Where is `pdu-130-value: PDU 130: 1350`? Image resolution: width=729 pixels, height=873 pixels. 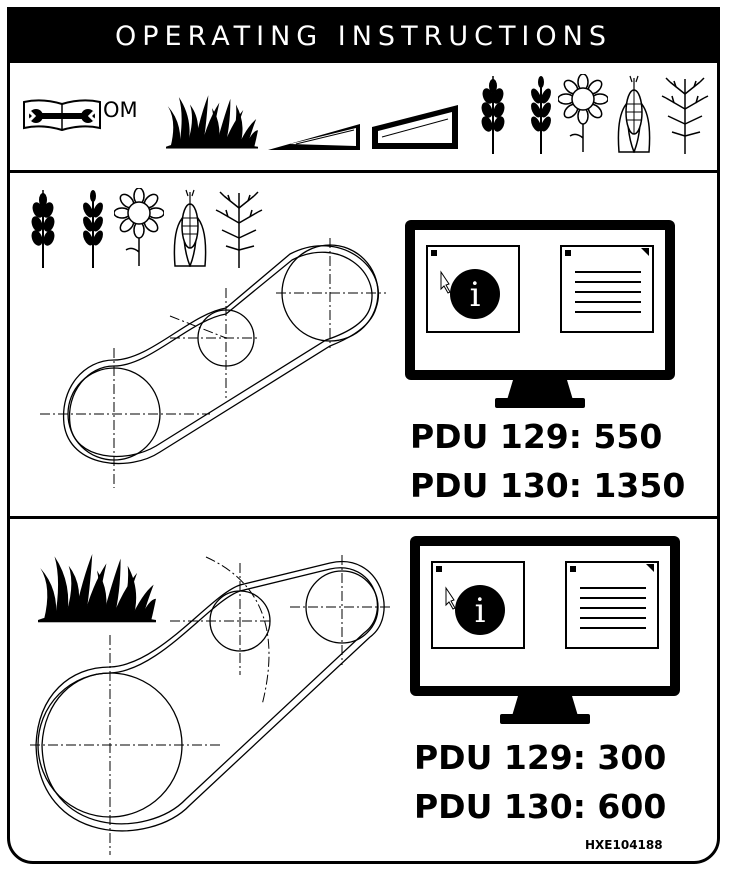
pdu-130-value: PDU 130: 1350 is located at coordinates (548, 485).